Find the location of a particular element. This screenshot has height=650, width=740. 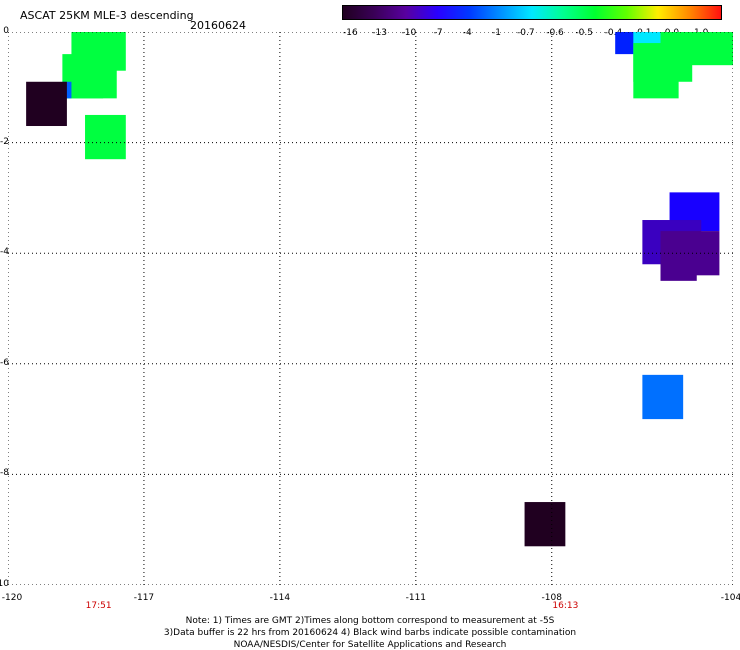

x-tick-label: -108 is located at coordinates (551, 598).